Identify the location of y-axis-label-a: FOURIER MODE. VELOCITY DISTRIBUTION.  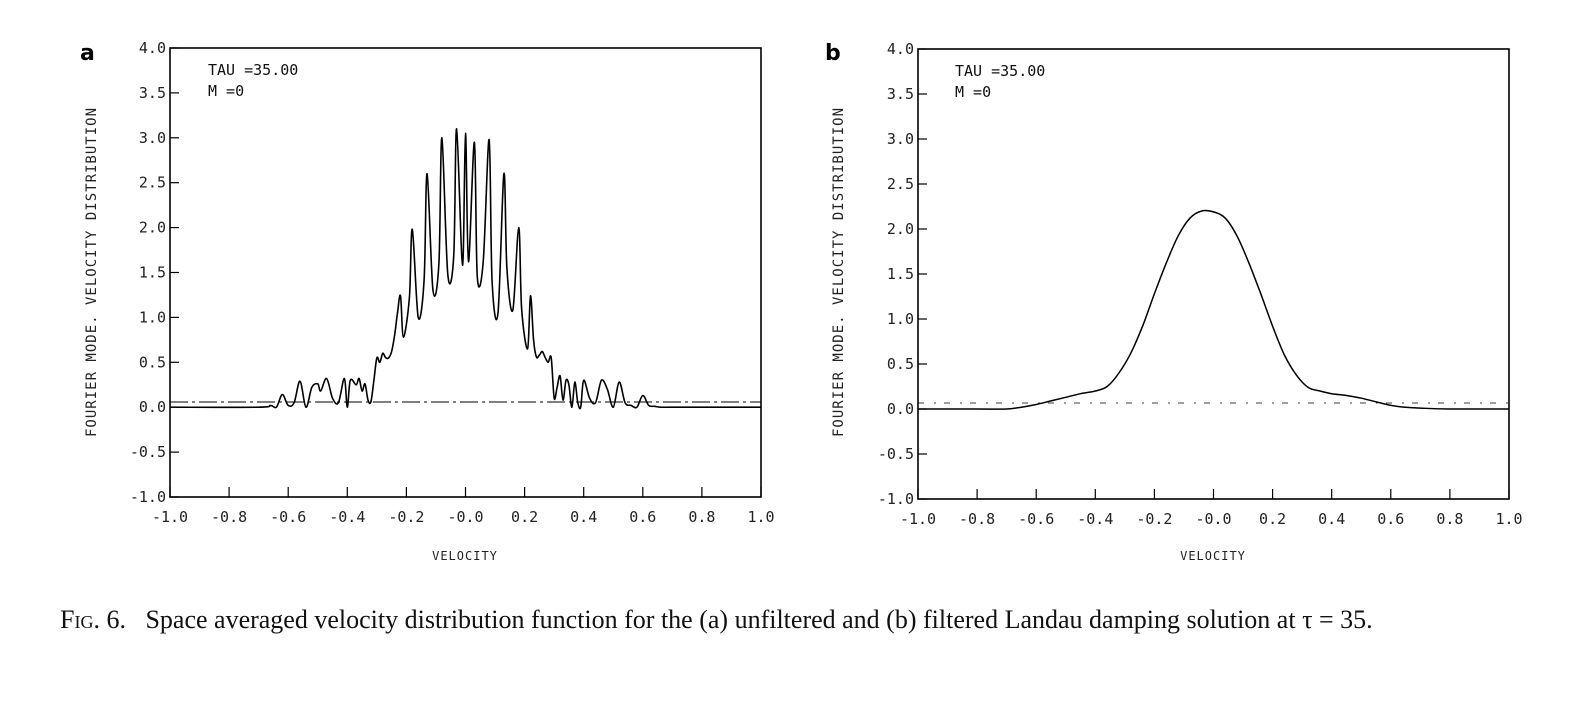
(92, 272).